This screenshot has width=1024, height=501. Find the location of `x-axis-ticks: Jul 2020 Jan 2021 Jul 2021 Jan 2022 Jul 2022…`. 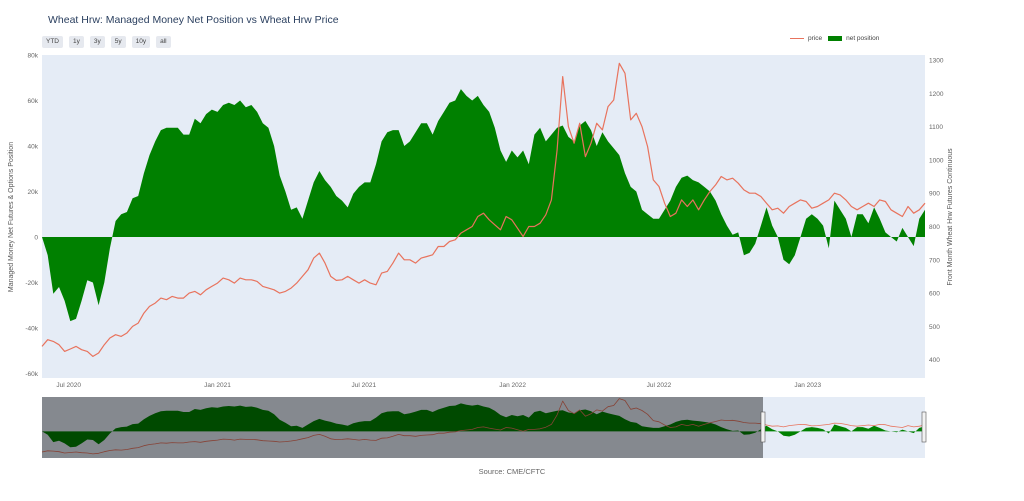

x-axis-ticks: Jul 2020 Jan 2021 Jul 2021 Jan 2022 Jul 2022… is located at coordinates (438, 385).